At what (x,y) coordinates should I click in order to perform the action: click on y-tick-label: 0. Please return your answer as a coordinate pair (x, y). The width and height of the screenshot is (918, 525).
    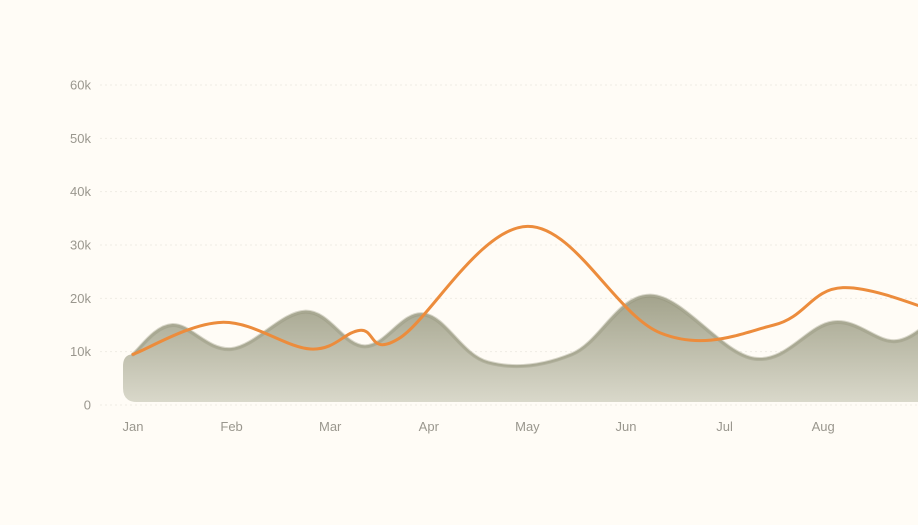
    Looking at the image, I should click on (87, 405).